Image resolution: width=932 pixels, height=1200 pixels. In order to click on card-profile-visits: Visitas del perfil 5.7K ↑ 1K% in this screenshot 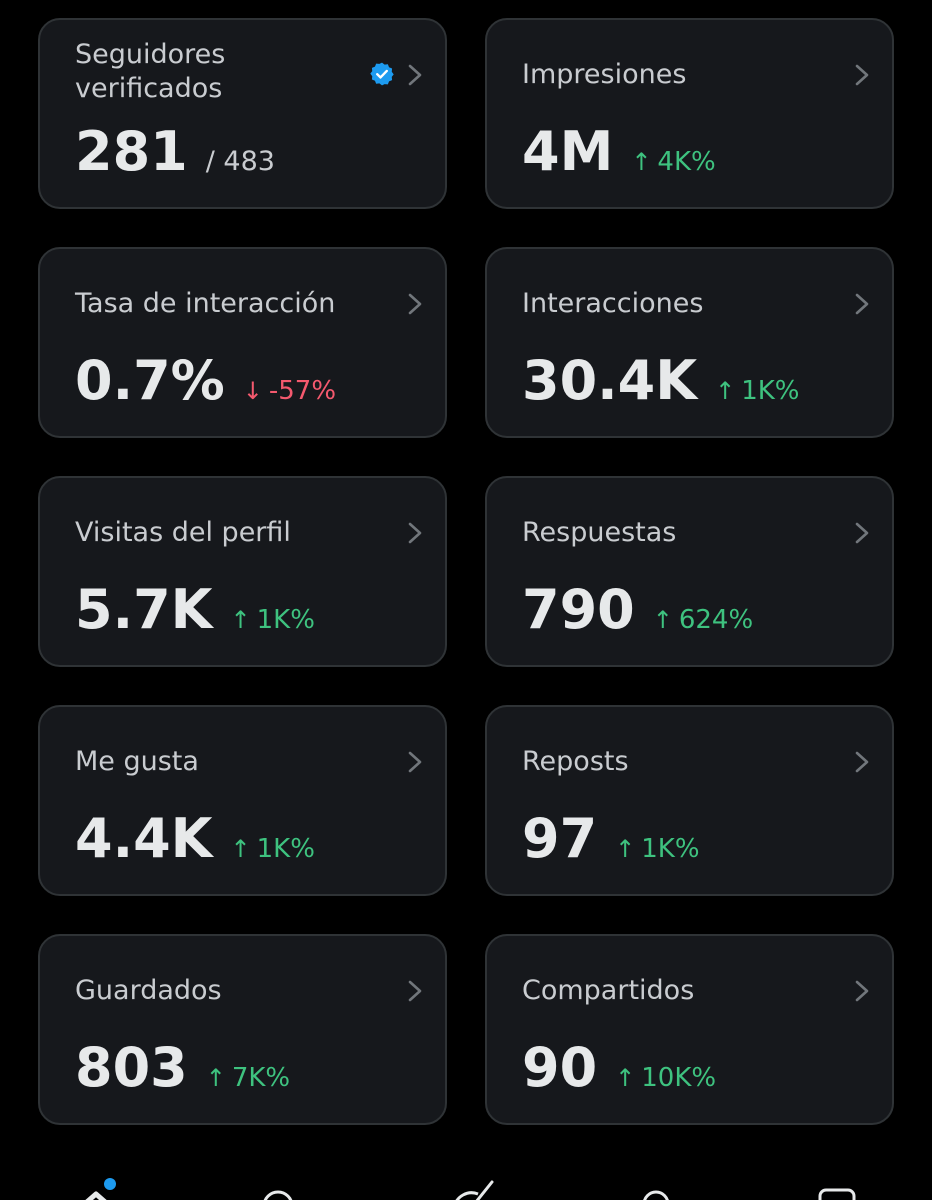, I will do `click(242, 571)`.